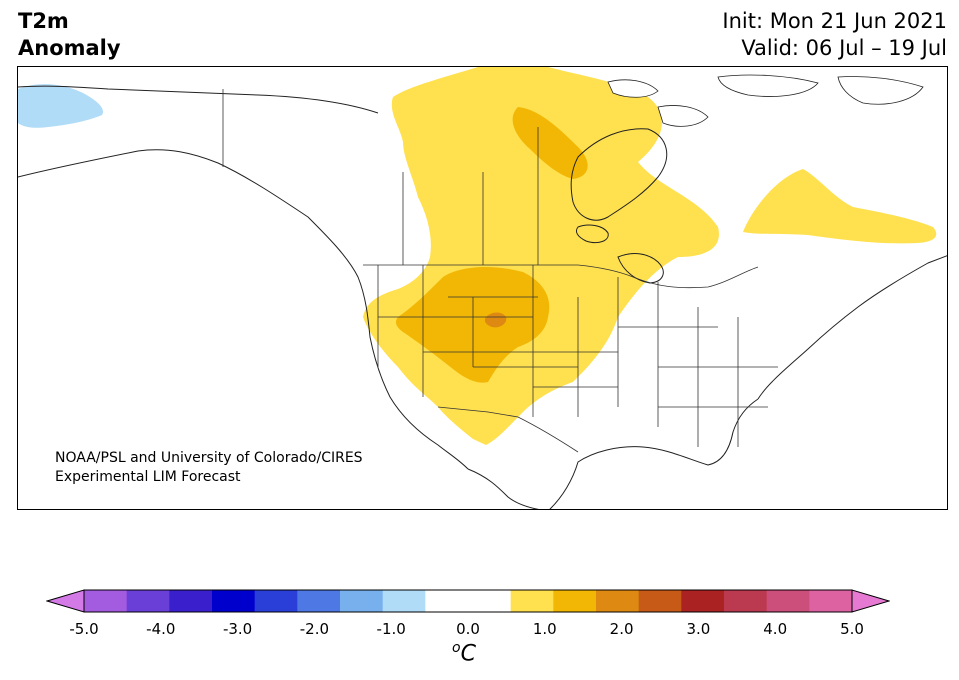  Describe the element at coordinates (852, 629) in the screenshot. I see `colorbar-tick-label: 5.0` at that location.